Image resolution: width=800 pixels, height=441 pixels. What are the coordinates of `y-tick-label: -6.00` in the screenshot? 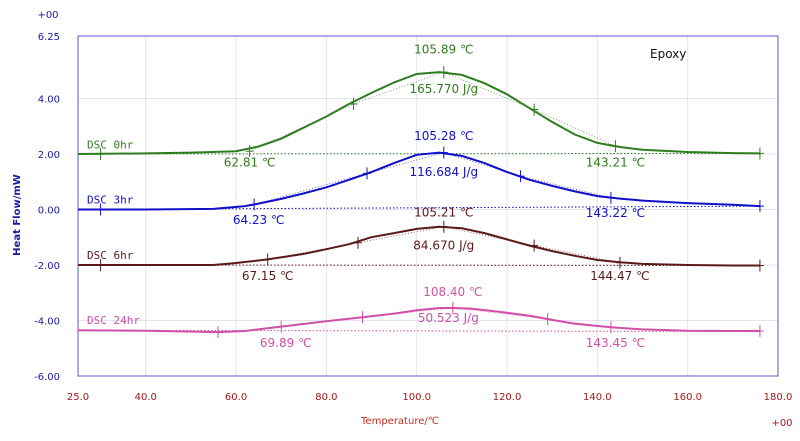 It's located at (47, 377).